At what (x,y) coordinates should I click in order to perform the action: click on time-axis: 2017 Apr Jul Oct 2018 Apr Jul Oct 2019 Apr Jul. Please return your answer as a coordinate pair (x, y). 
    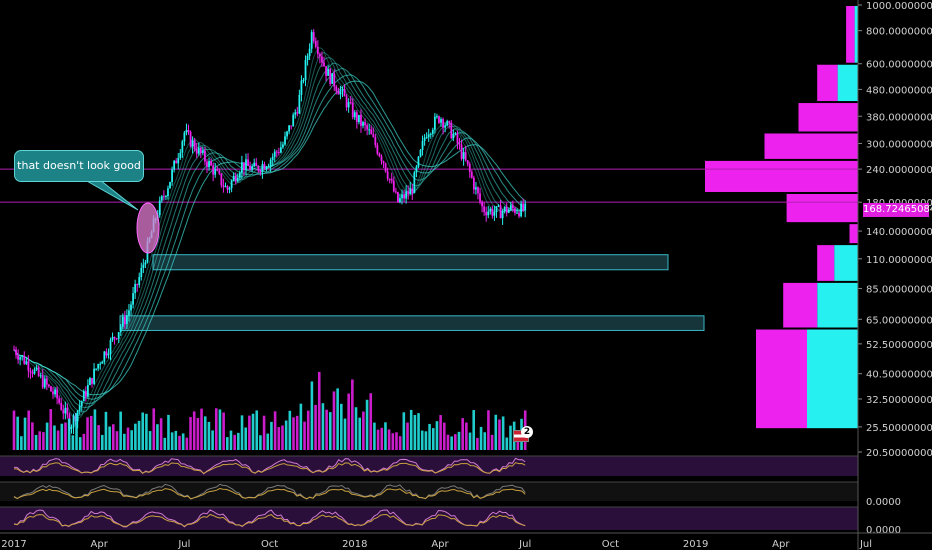
    Looking at the image, I should click on (466, 541).